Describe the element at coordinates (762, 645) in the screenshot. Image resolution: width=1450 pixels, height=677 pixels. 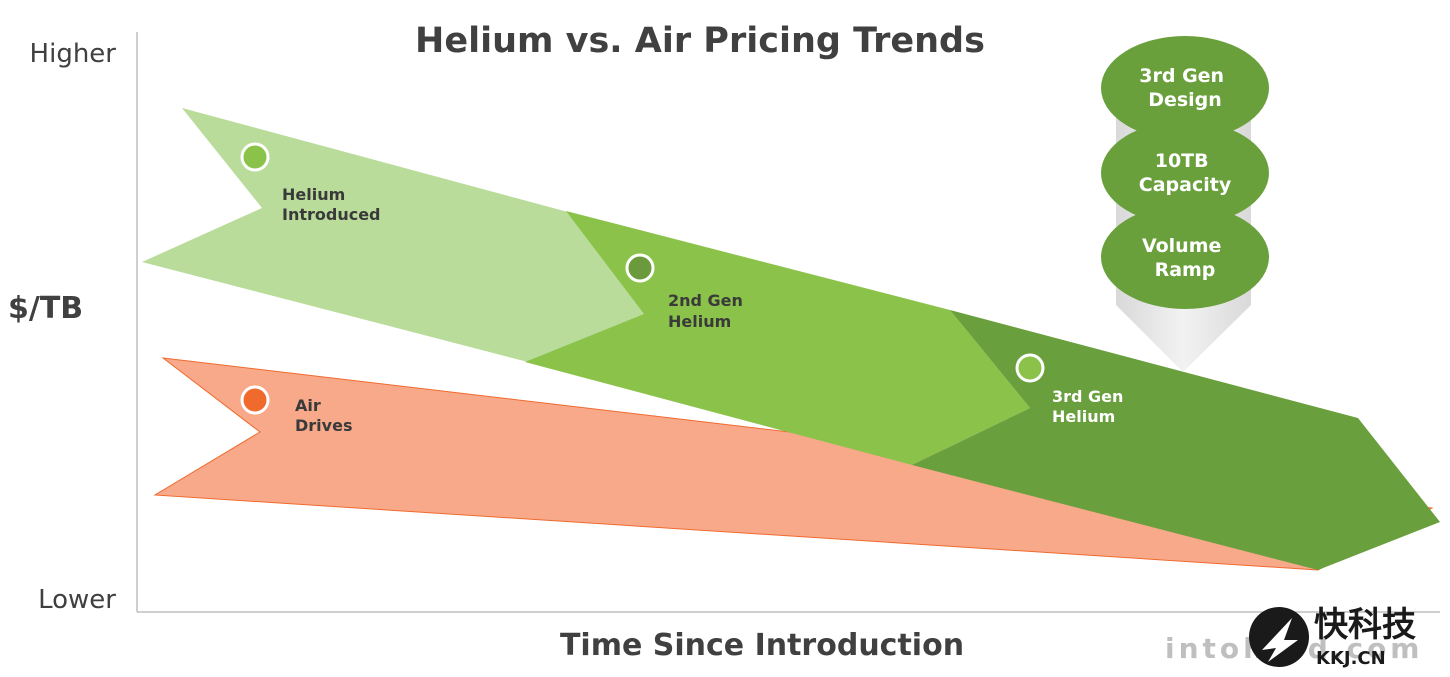
I see `x-axis-label: Time Since Introduction` at that location.